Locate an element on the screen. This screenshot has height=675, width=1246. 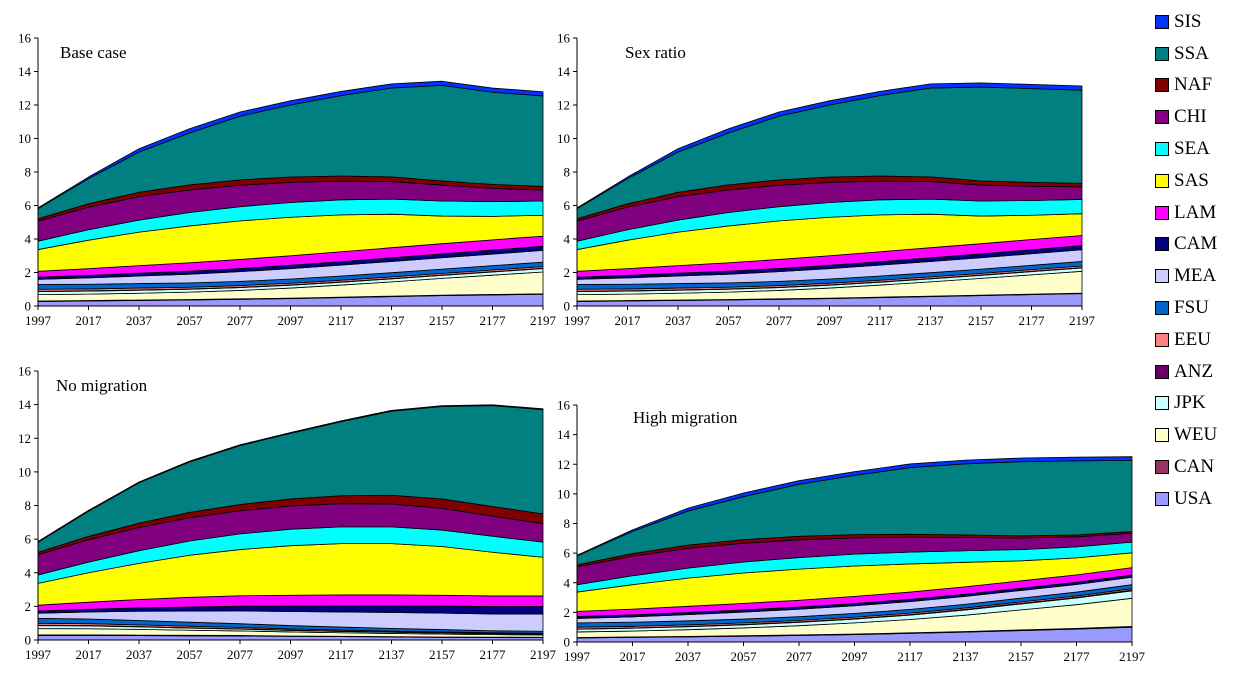
legend-label: LAM is located at coordinates (1195, 212).